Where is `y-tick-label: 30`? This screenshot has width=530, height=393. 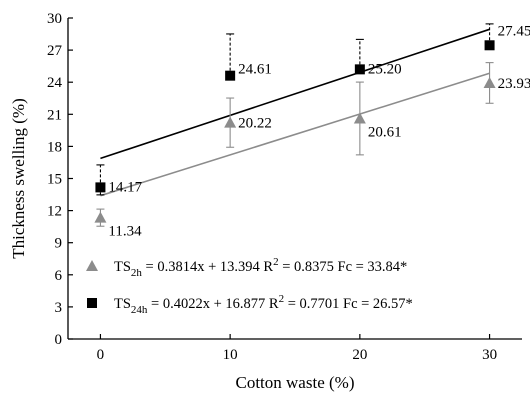 y-tick-label: 30 is located at coordinates (54, 19).